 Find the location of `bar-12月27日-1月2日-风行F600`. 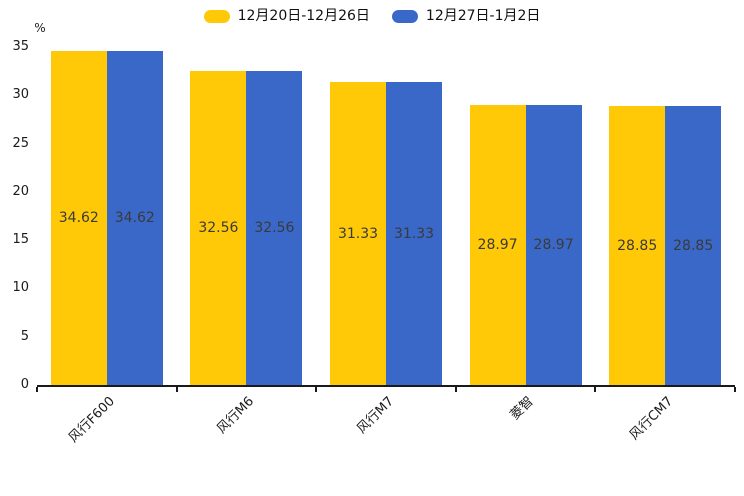

bar-12月27日-1月2日-风行F600 is located at coordinates (134, 217).